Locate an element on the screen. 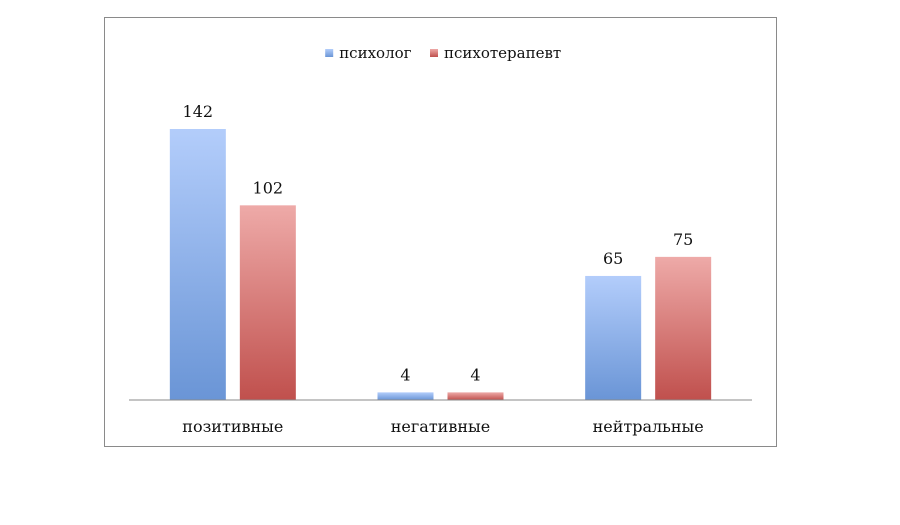 This screenshot has width=900, height=525. x-tick-label: нейтральные is located at coordinates (648, 426).